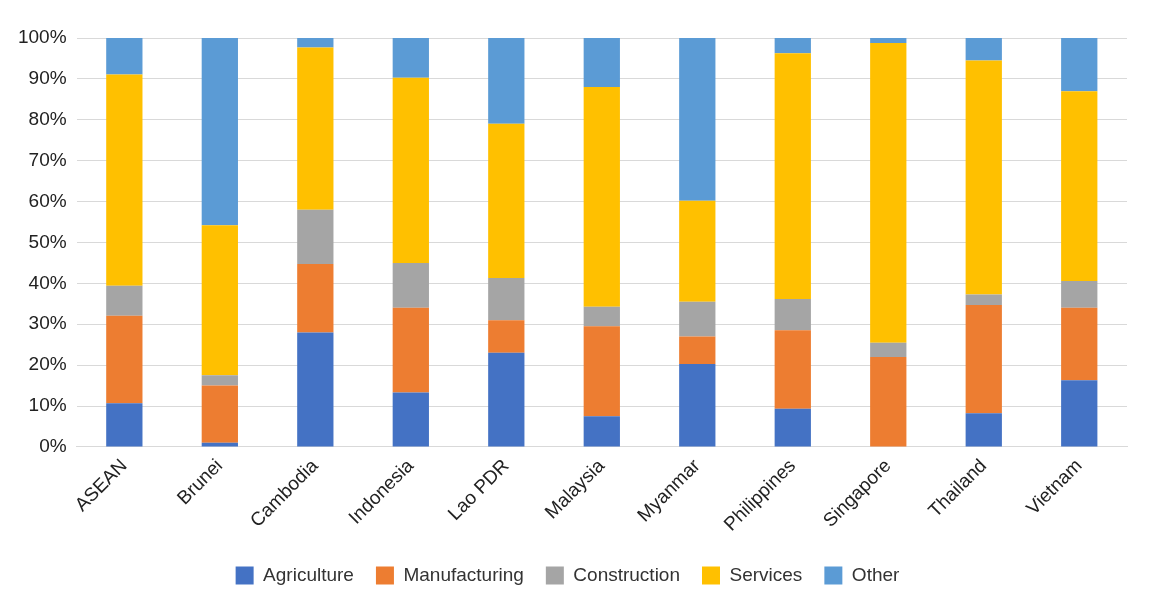  What do you see at coordinates (47, 323) in the screenshot?
I see `y-tick-label: 30%` at bounding box center [47, 323].